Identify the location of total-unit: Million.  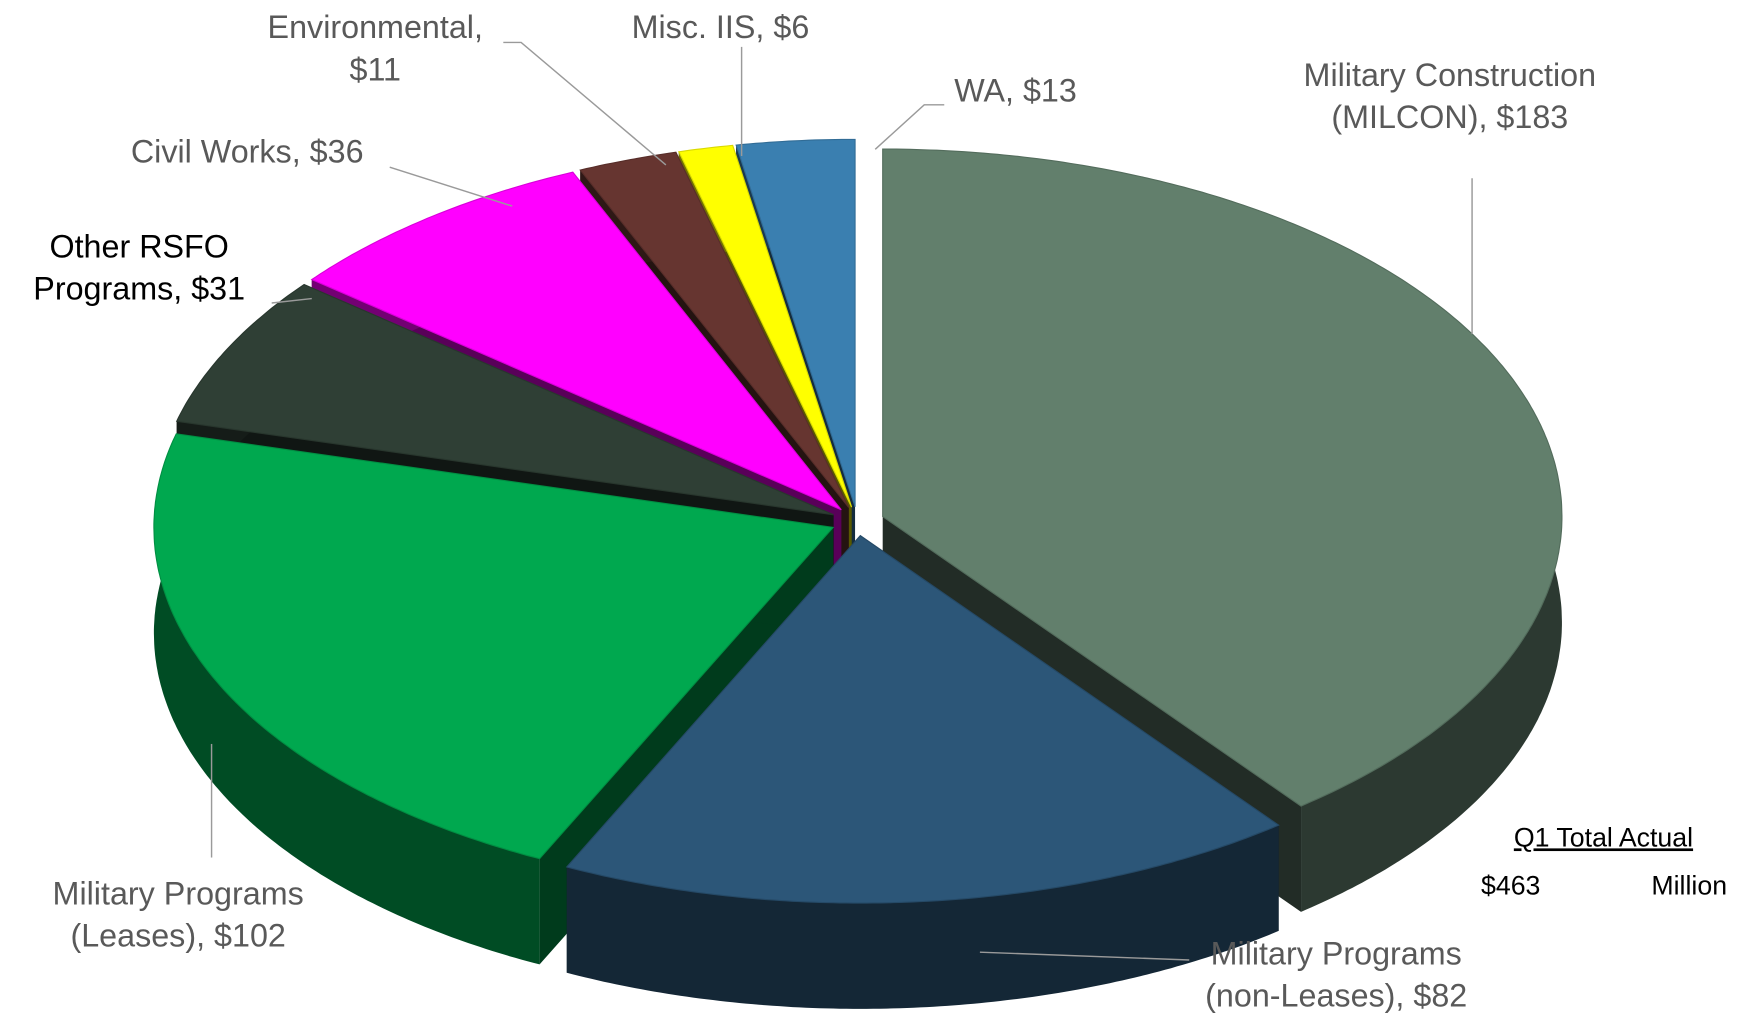
(1689, 885).